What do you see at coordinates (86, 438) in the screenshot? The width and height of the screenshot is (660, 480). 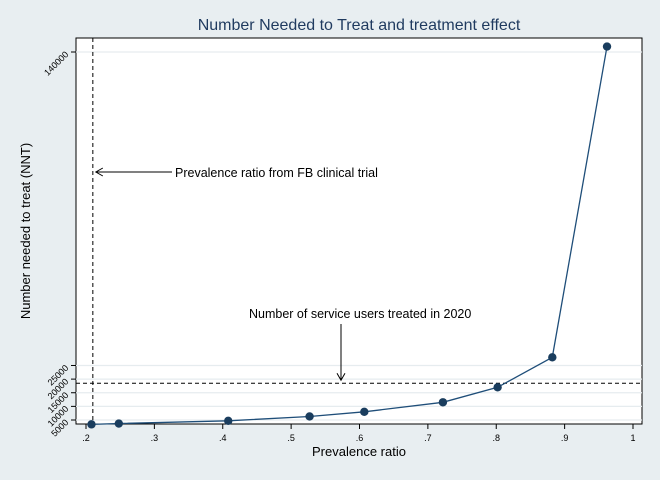 I see `x-tick-label: .2` at bounding box center [86, 438].